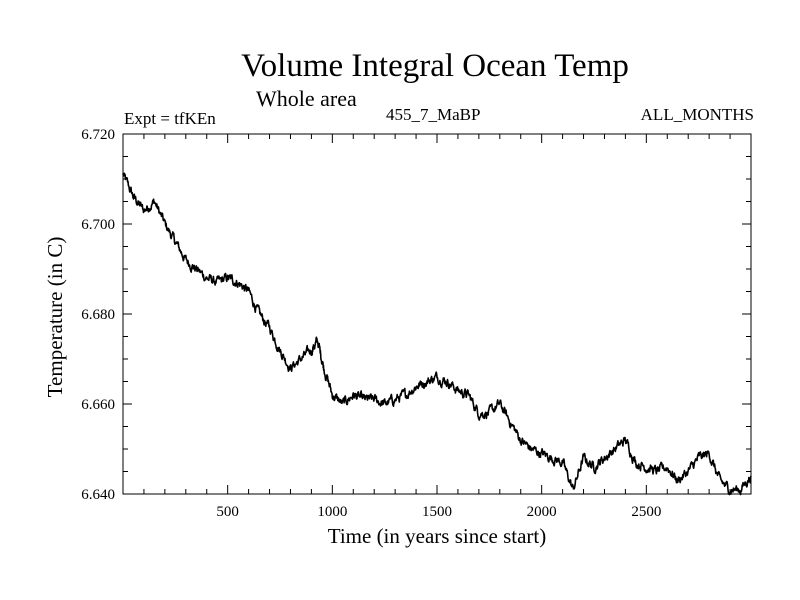 Image resolution: width=800 pixels, height=600 pixels. What do you see at coordinates (437, 536) in the screenshot?
I see `x-axis-label: Time (in years since start)` at bounding box center [437, 536].